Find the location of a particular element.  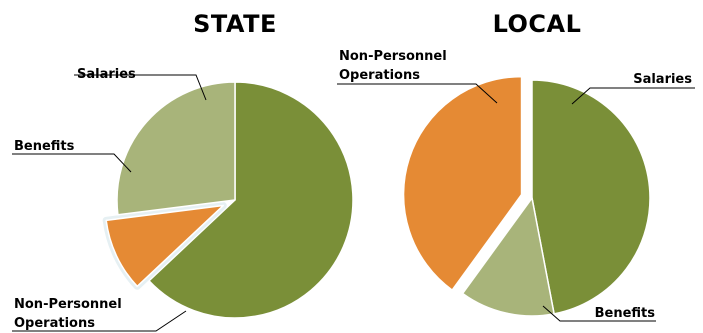

state-benefits-label: Benefits is located at coordinates (44, 146).